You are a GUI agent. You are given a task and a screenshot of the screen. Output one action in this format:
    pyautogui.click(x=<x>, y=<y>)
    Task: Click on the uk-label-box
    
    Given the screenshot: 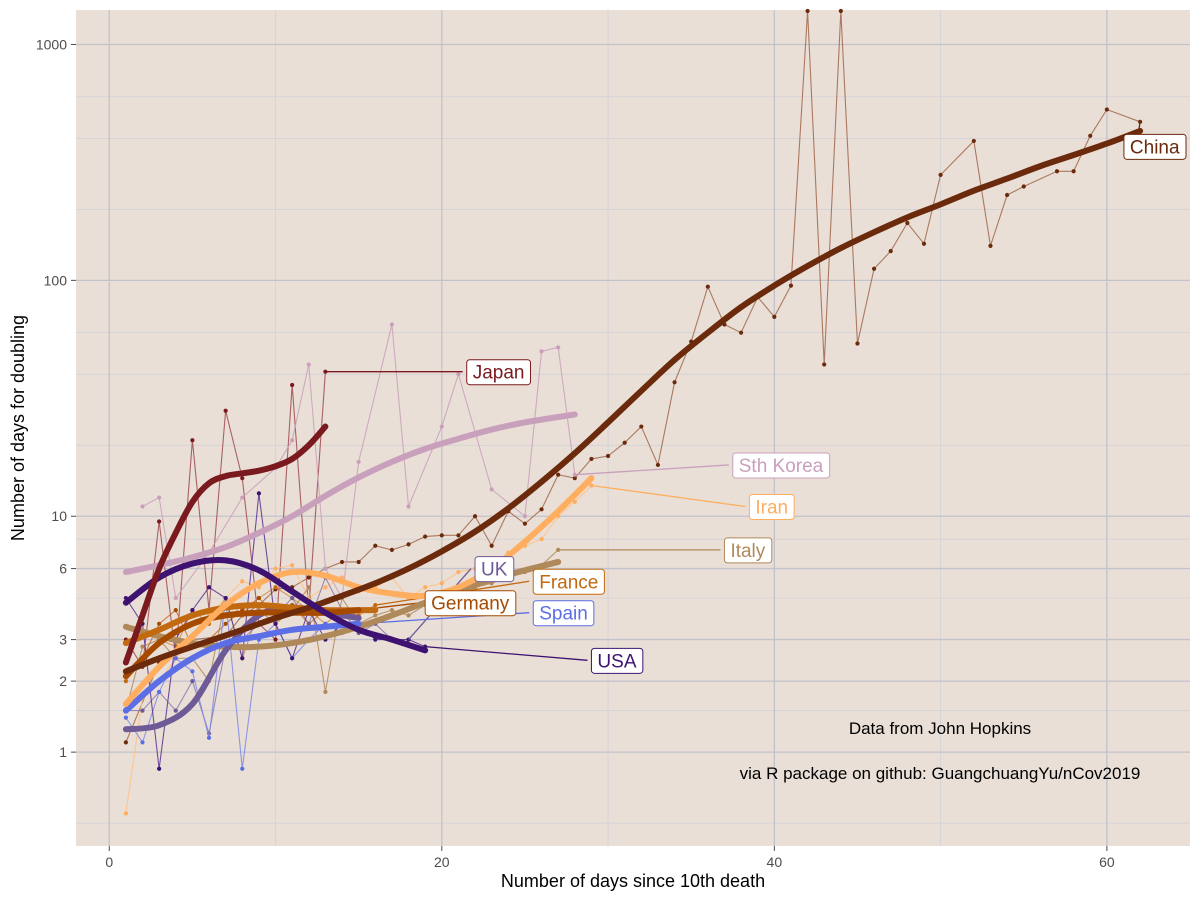 What is the action you would take?
    pyautogui.click(x=494, y=569)
    